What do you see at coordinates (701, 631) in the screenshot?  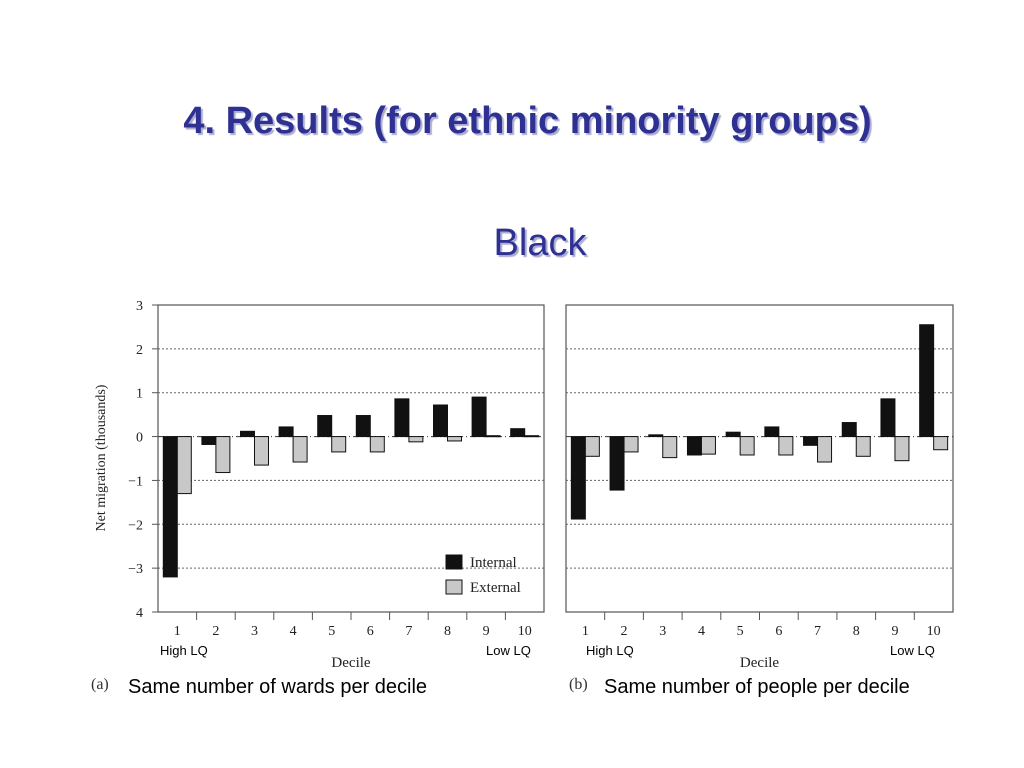 I see `panel-b-x-tick-label: 4` at bounding box center [701, 631].